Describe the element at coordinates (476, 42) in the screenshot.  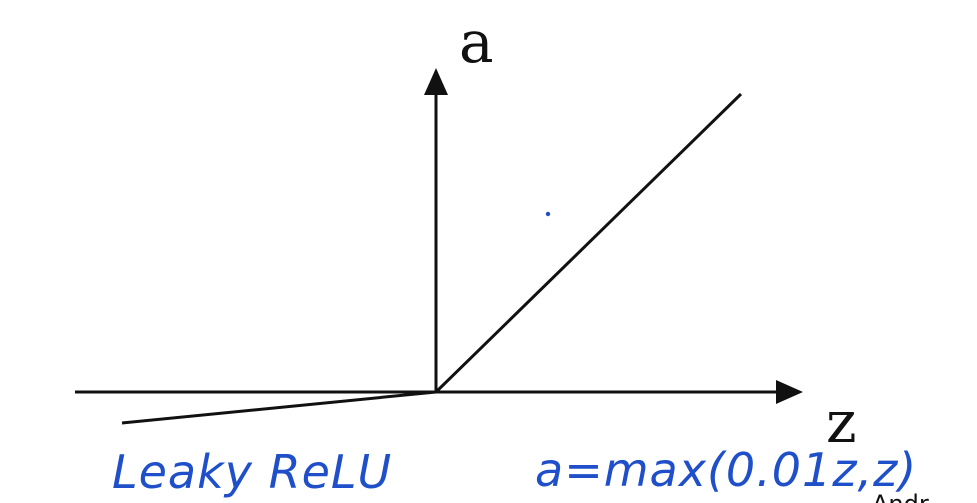
I see `y-axis-label: a` at that location.